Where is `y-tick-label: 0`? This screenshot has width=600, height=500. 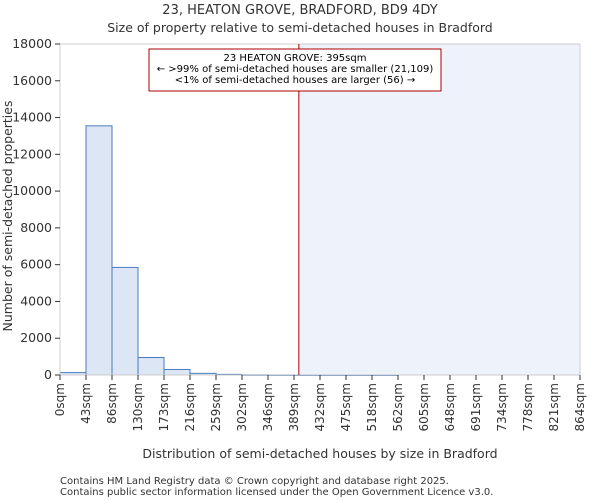 y-tick-label: 0 is located at coordinates (48, 374).